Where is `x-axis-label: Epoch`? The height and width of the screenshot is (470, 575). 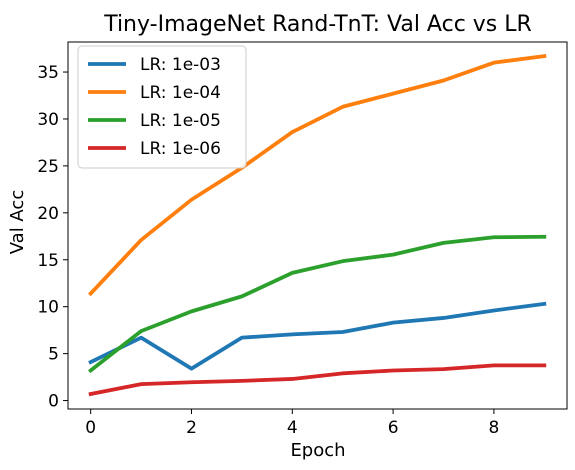
x-axis-label: Epoch is located at coordinates (317, 450).